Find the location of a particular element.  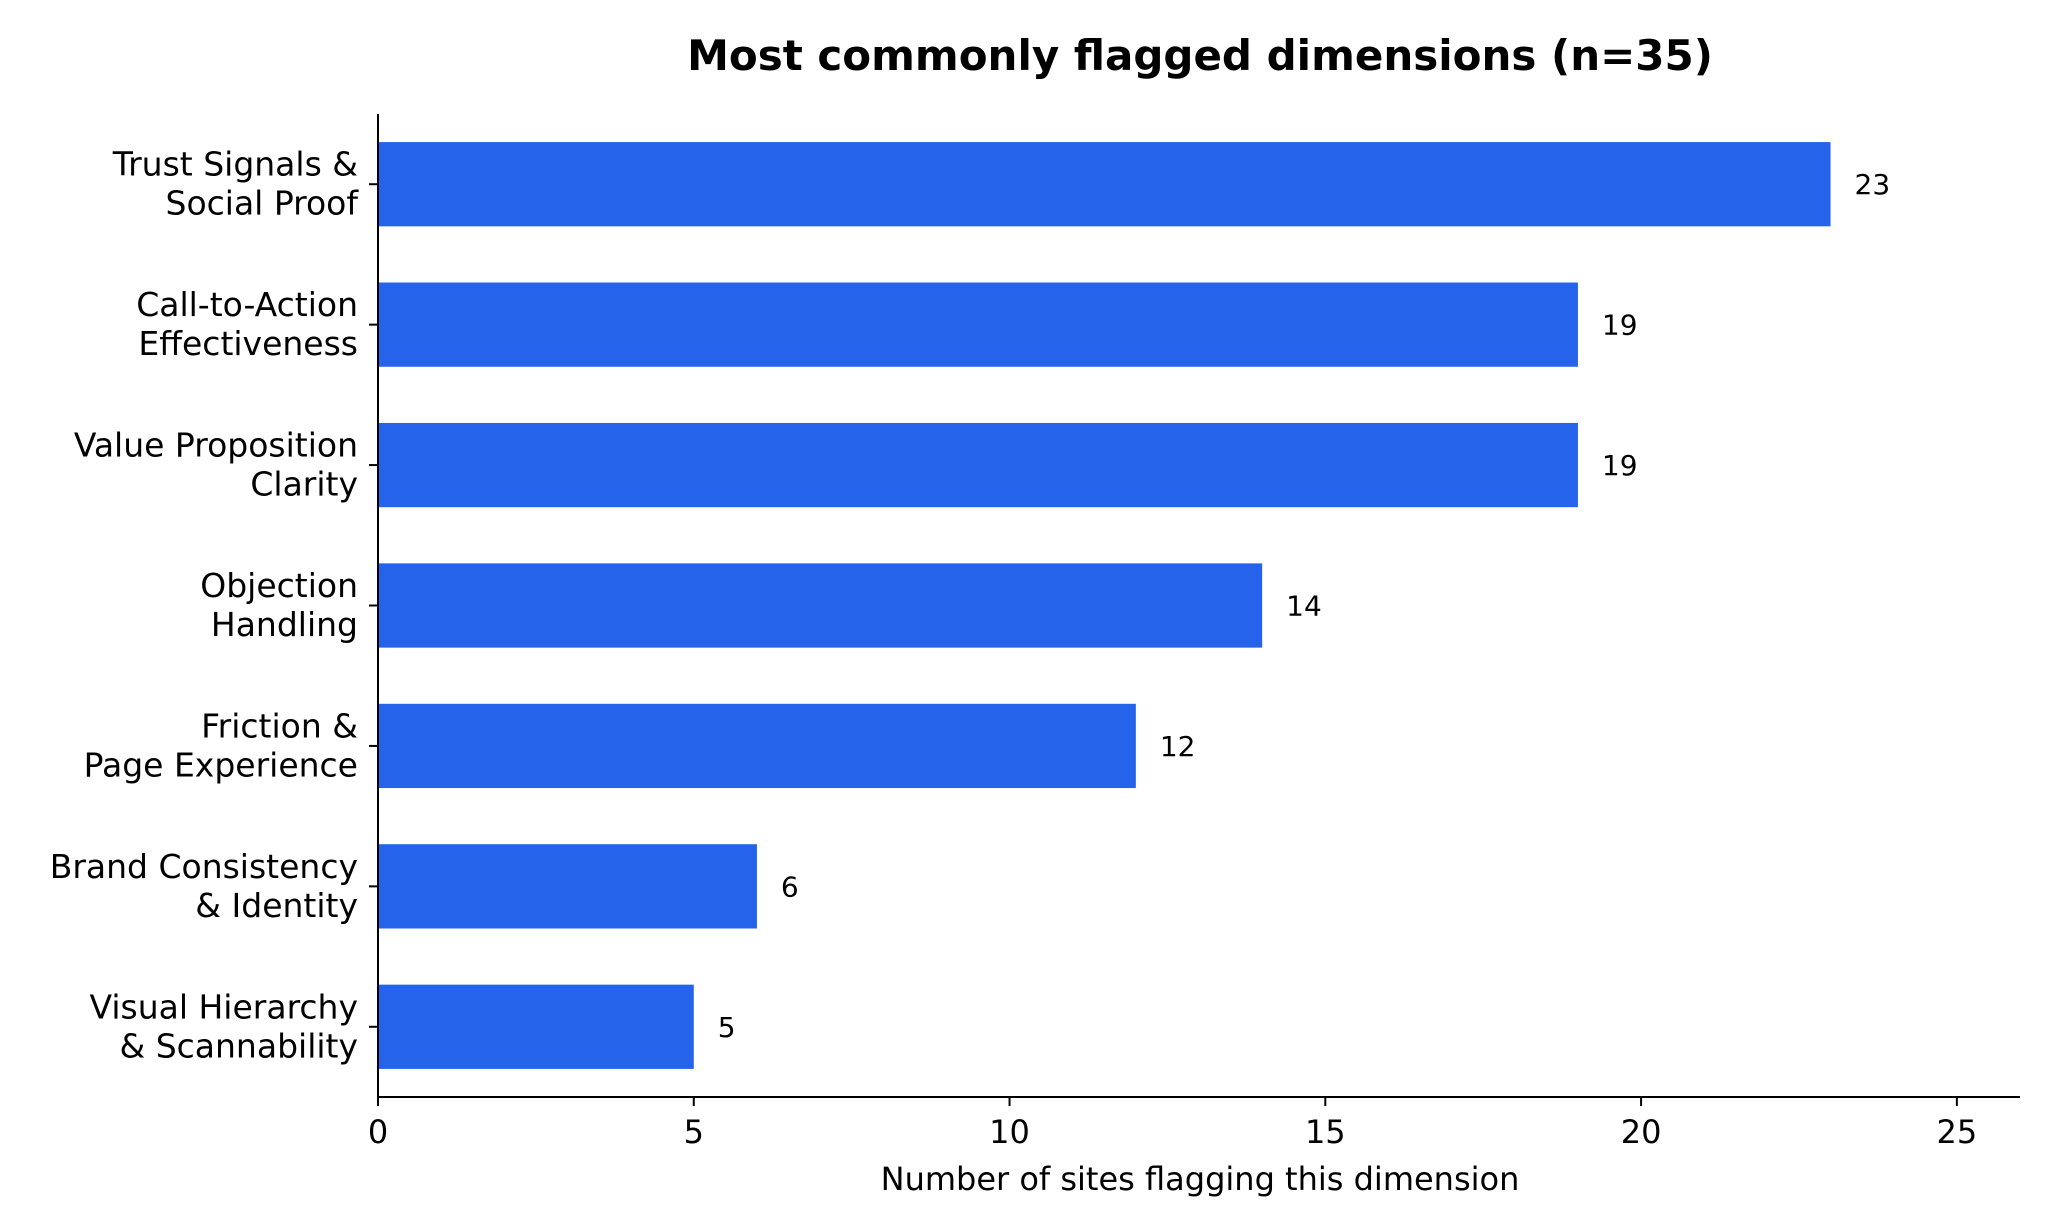

category-label: Friction & is located at coordinates (279, 725).